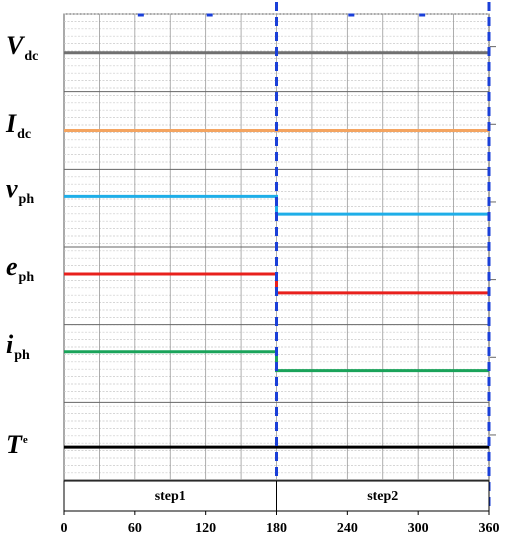 The height and width of the screenshot is (550, 513). I want to click on series-label: vph, so click(20, 194).